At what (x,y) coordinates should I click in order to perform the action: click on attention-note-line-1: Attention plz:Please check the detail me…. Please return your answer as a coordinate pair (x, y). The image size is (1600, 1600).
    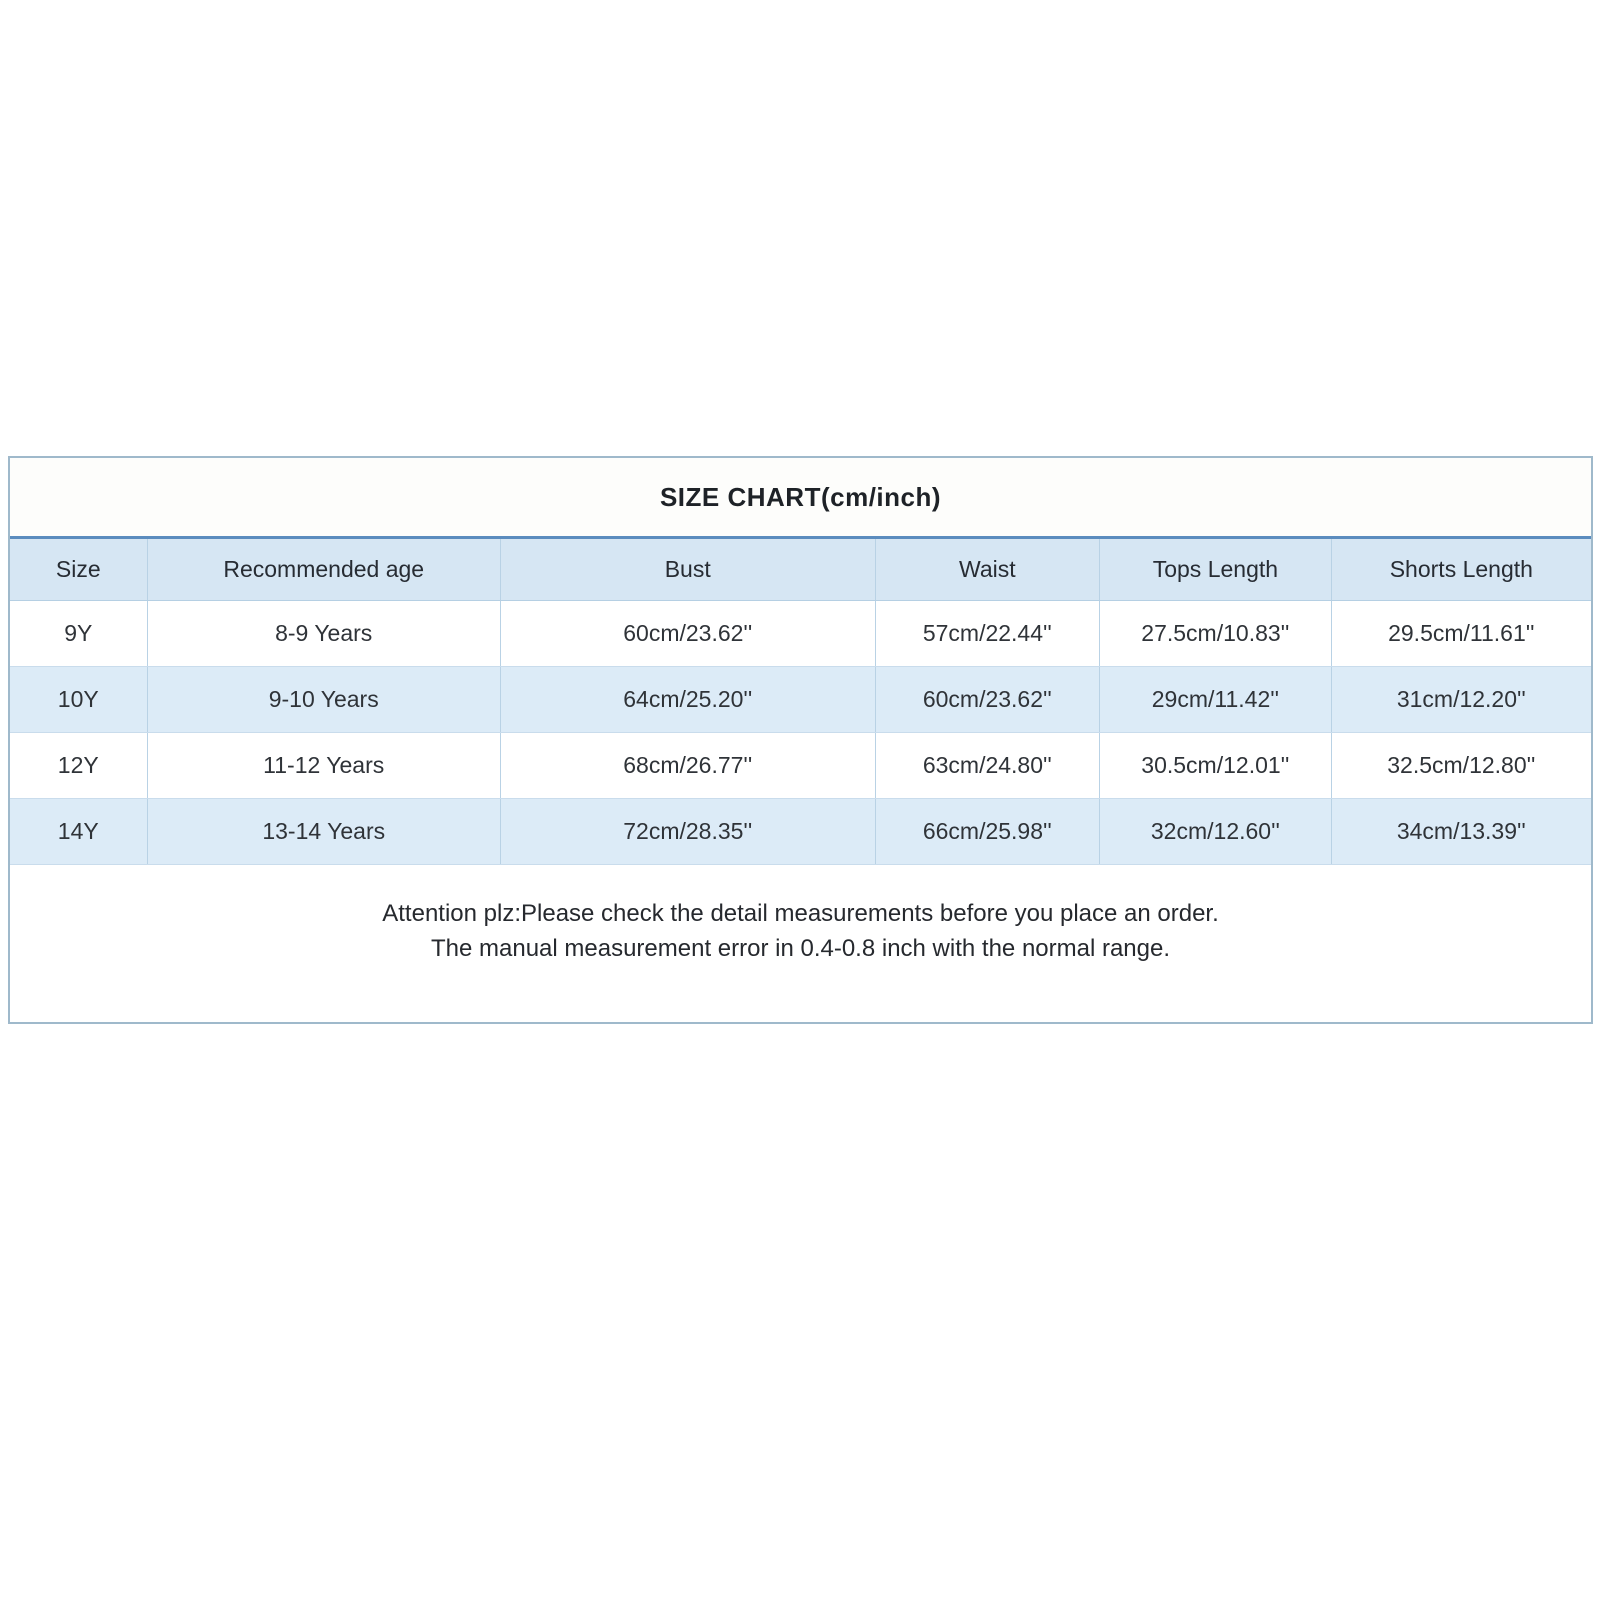
    Looking at the image, I should click on (800, 913).